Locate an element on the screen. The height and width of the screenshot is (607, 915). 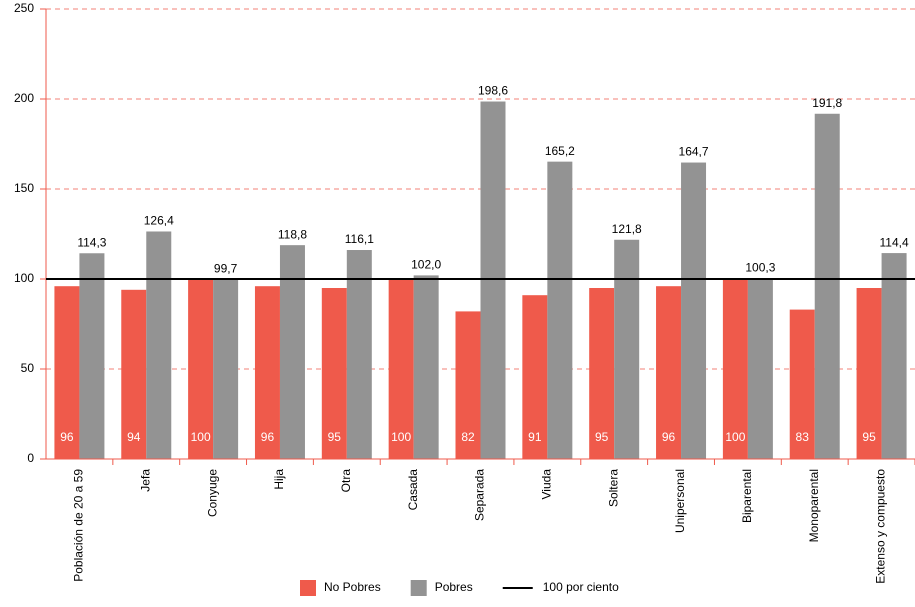
y-tick-label: 250 is located at coordinates (24, 8).